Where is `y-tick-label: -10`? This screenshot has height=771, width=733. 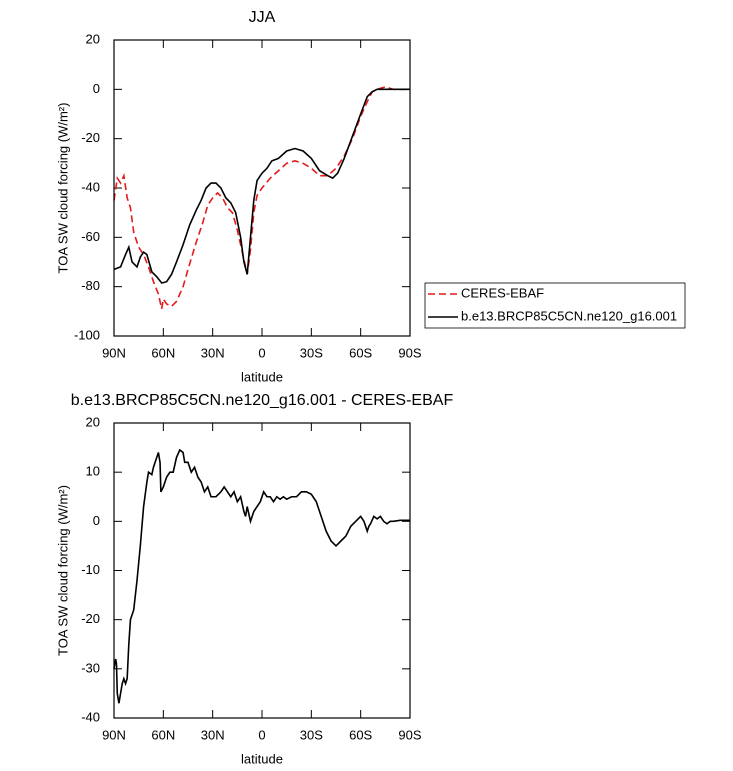
y-tick-label: -10 is located at coordinates (90, 569).